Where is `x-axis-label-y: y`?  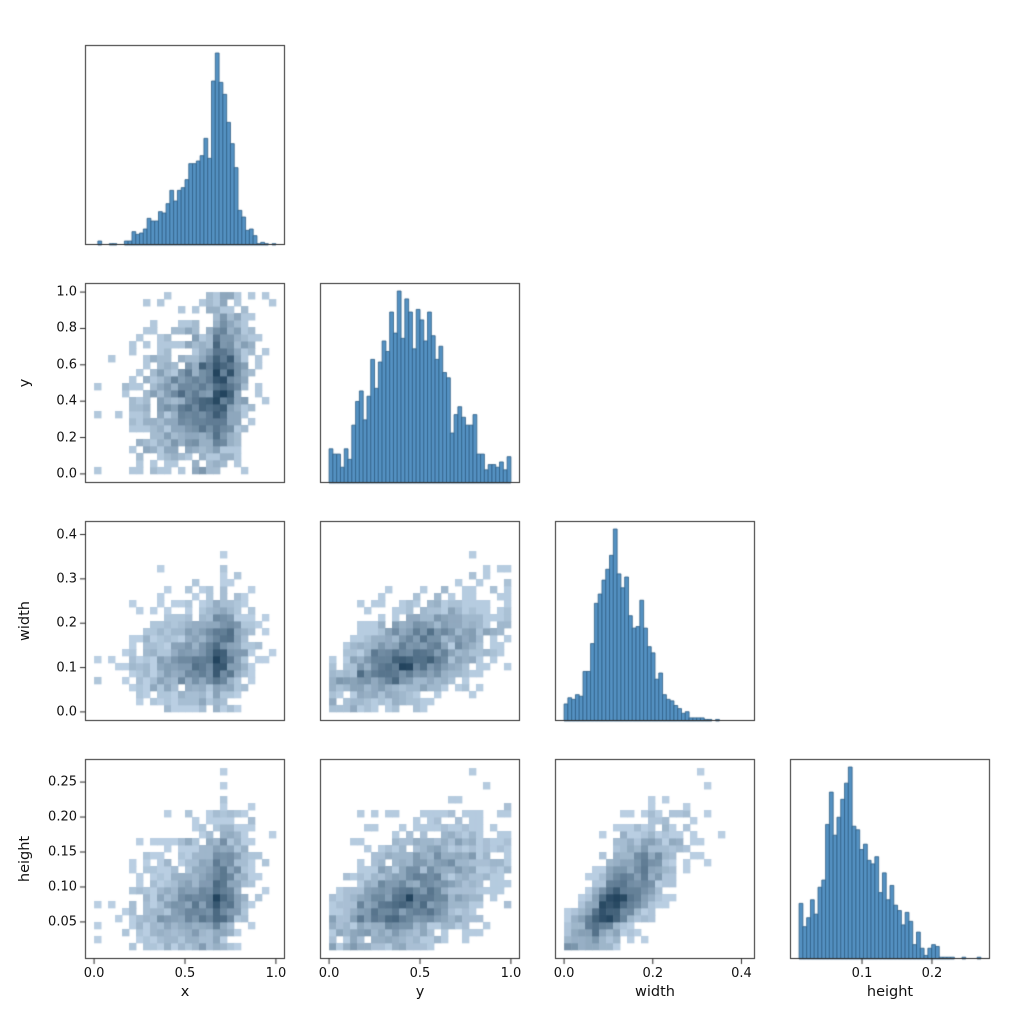 x-axis-label-y: y is located at coordinates (420, 992).